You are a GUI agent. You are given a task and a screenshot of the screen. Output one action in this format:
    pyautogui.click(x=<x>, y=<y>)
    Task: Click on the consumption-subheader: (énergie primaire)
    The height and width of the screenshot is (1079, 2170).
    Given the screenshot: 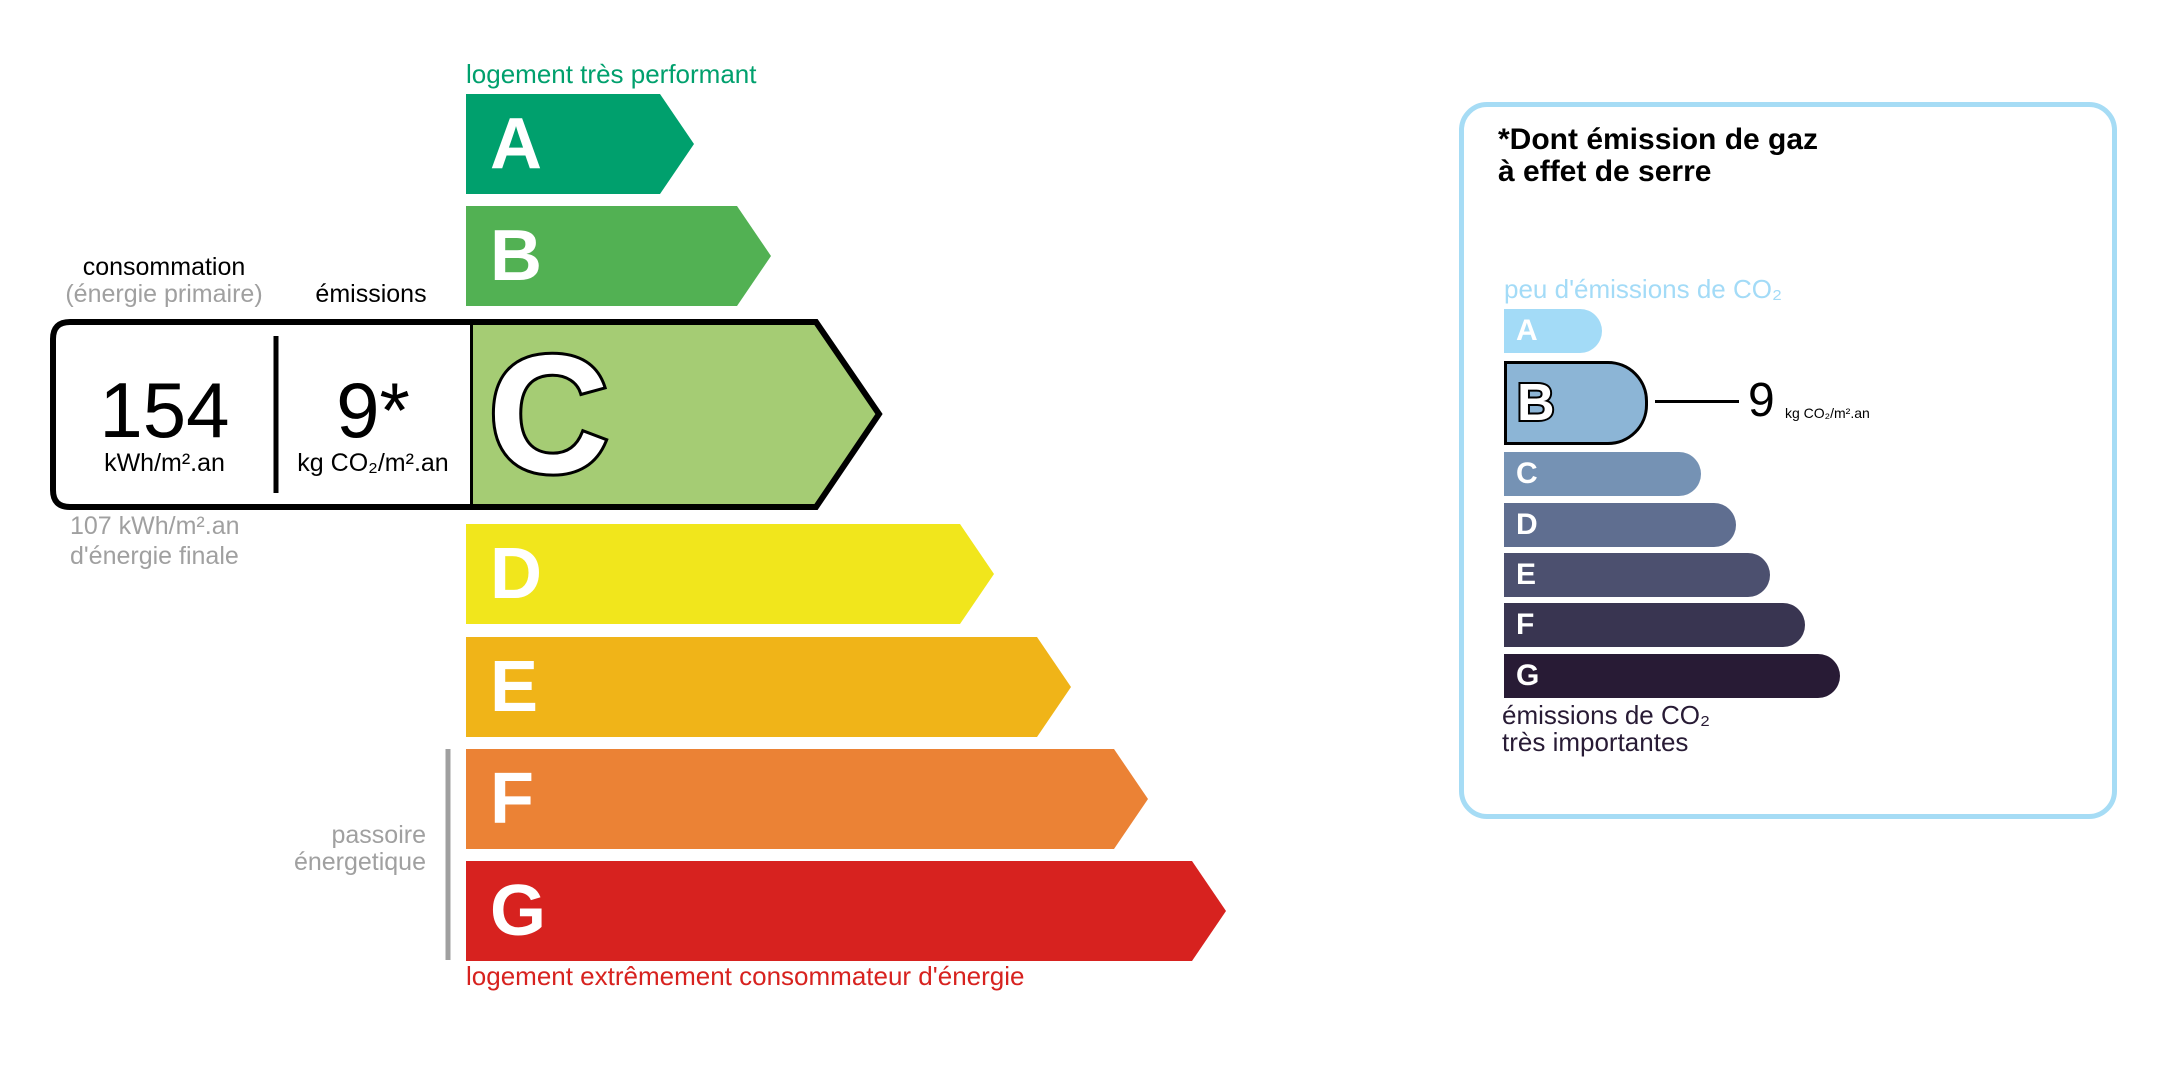 What is the action you would take?
    pyautogui.click(x=164, y=294)
    